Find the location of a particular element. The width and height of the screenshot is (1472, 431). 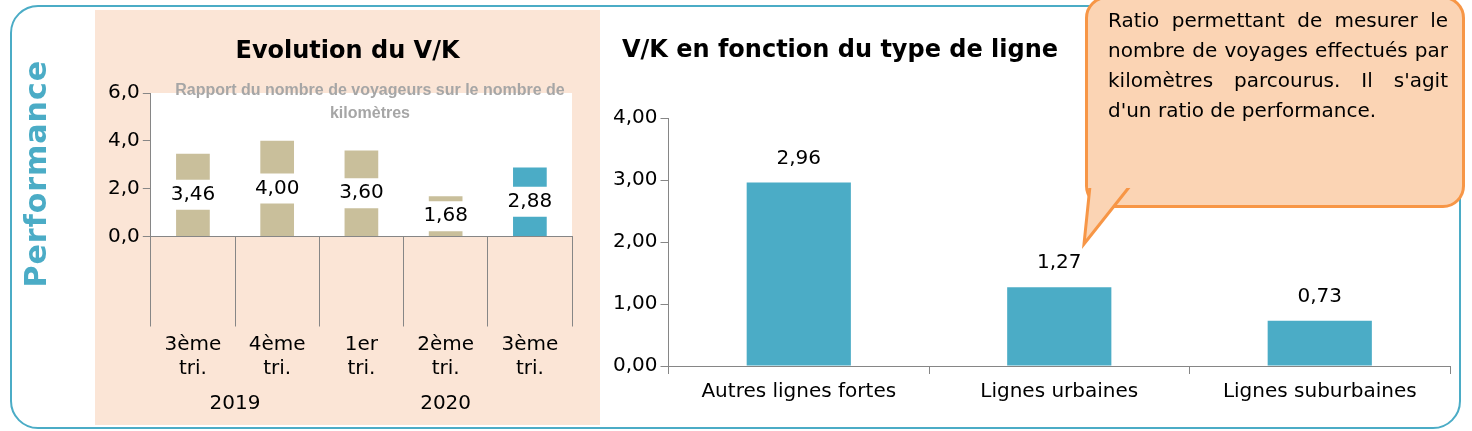

y-tick-label: 3,00 is located at coordinates (635, 178).